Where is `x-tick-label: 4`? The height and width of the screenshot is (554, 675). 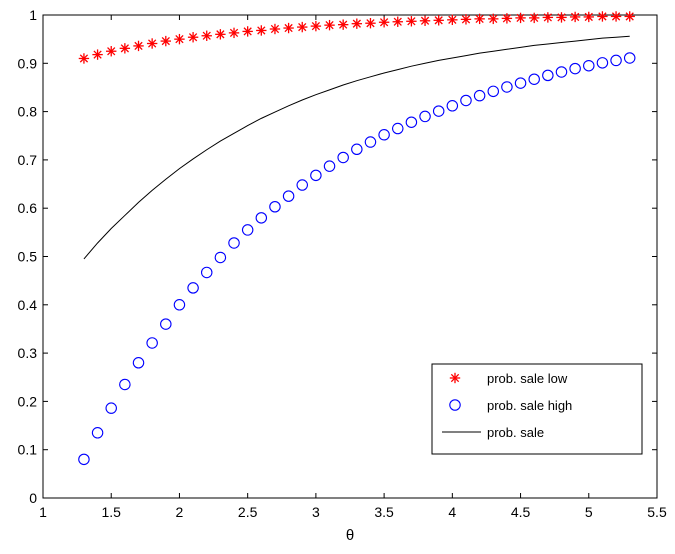
x-tick-label: 4 is located at coordinates (452, 512).